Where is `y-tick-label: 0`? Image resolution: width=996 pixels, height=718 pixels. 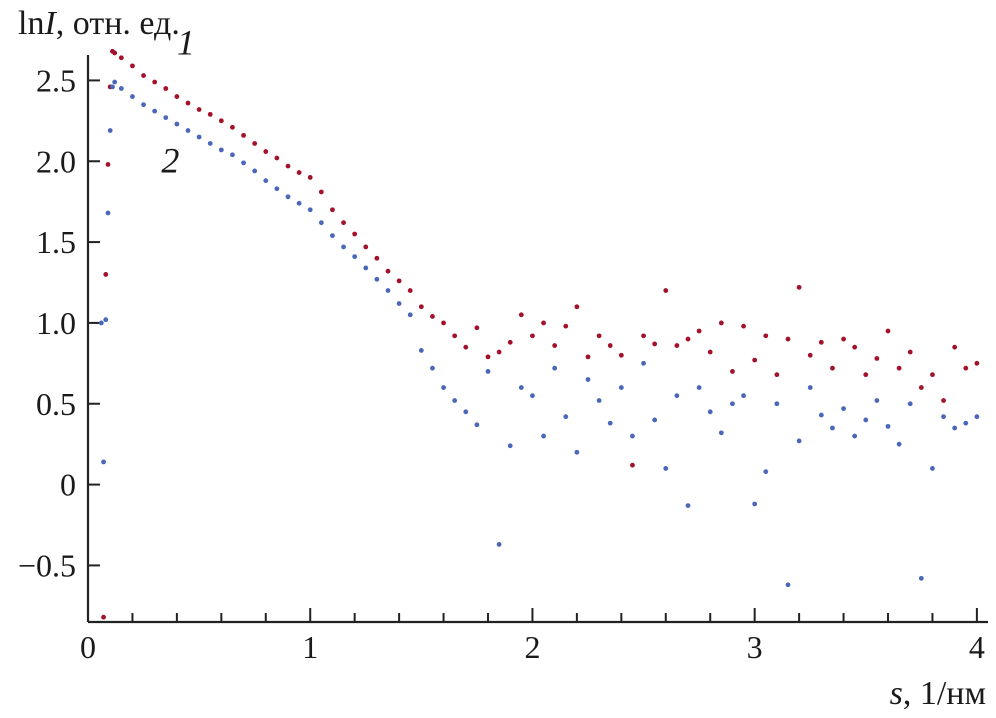
y-tick-label: 0 is located at coordinates (68, 485).